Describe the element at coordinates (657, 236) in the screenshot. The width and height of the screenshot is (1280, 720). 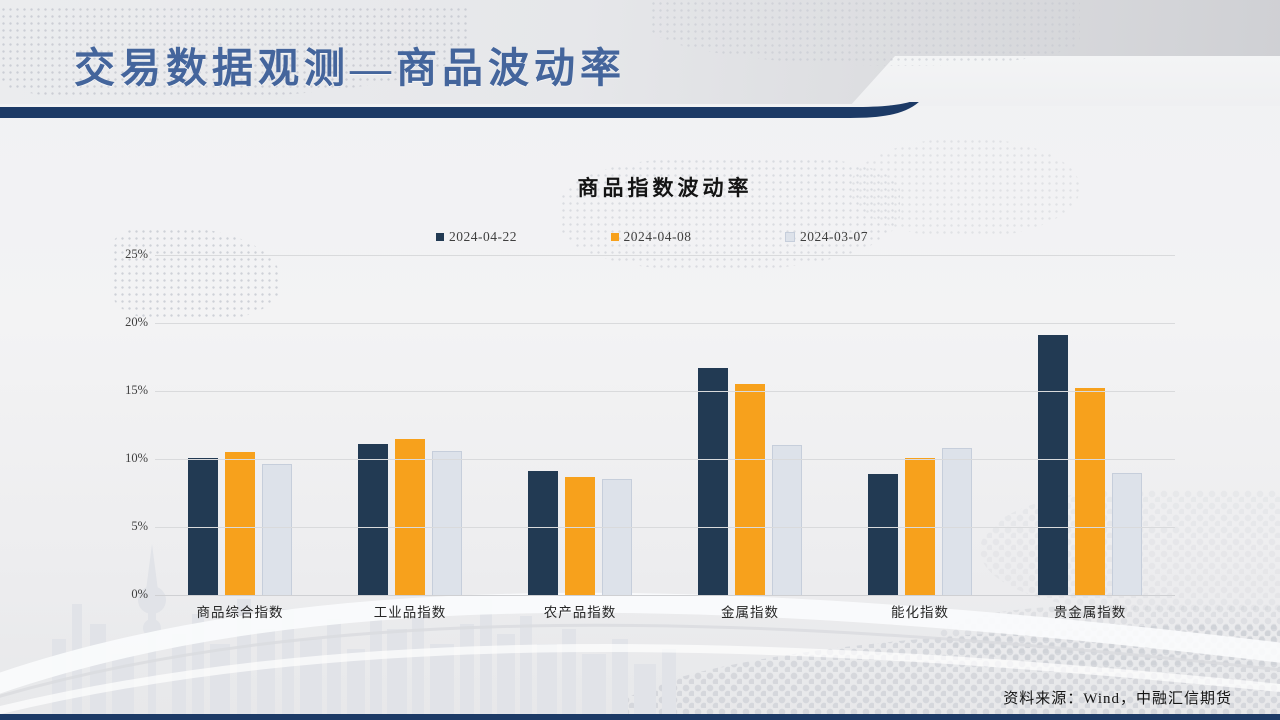
I see `legend-label: 2024-04-08` at that location.